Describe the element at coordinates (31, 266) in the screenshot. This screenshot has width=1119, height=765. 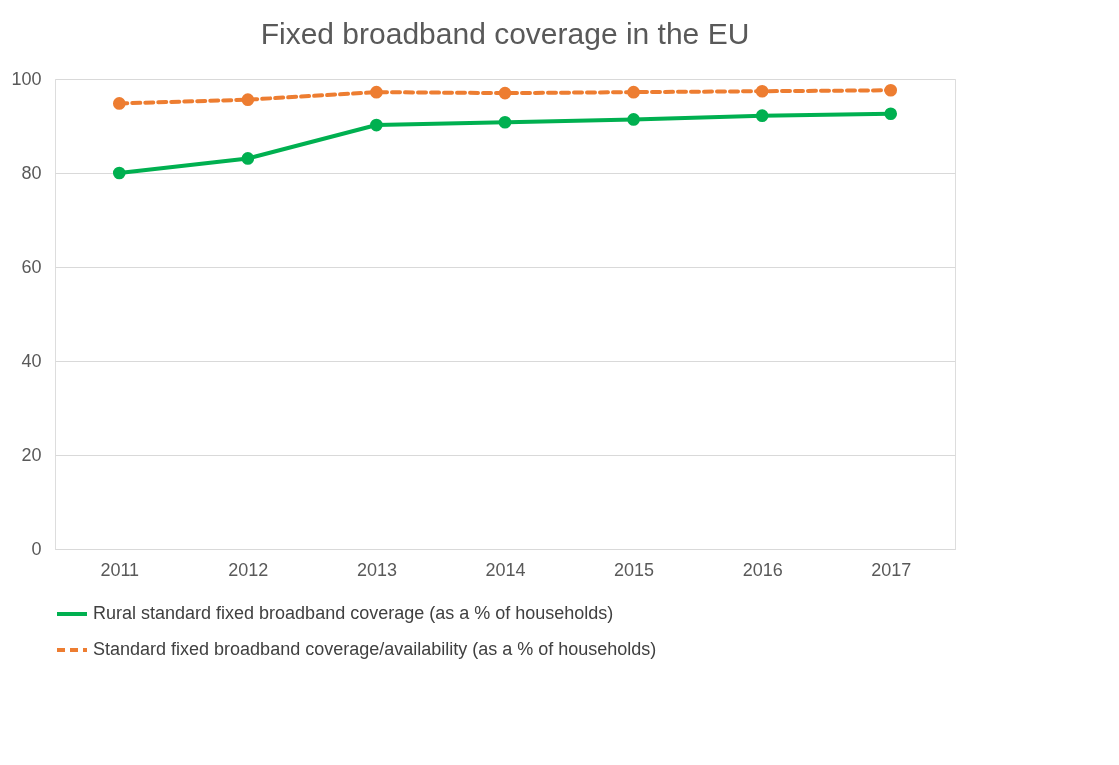
I see `y-tick-label: 60` at that location.